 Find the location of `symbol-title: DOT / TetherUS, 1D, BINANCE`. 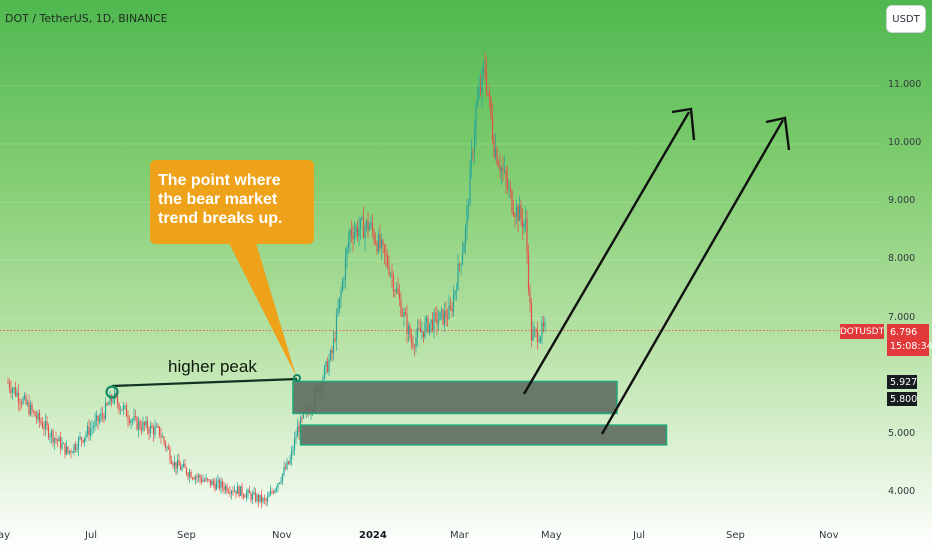

symbol-title: DOT / TetherUS, 1D, BINANCE is located at coordinates (86, 18).